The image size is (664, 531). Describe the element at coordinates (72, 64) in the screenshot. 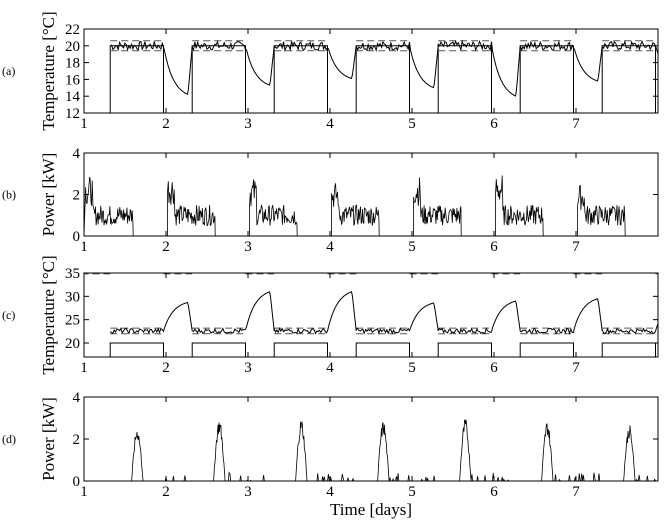

I see `y-tick-label: 18` at that location.